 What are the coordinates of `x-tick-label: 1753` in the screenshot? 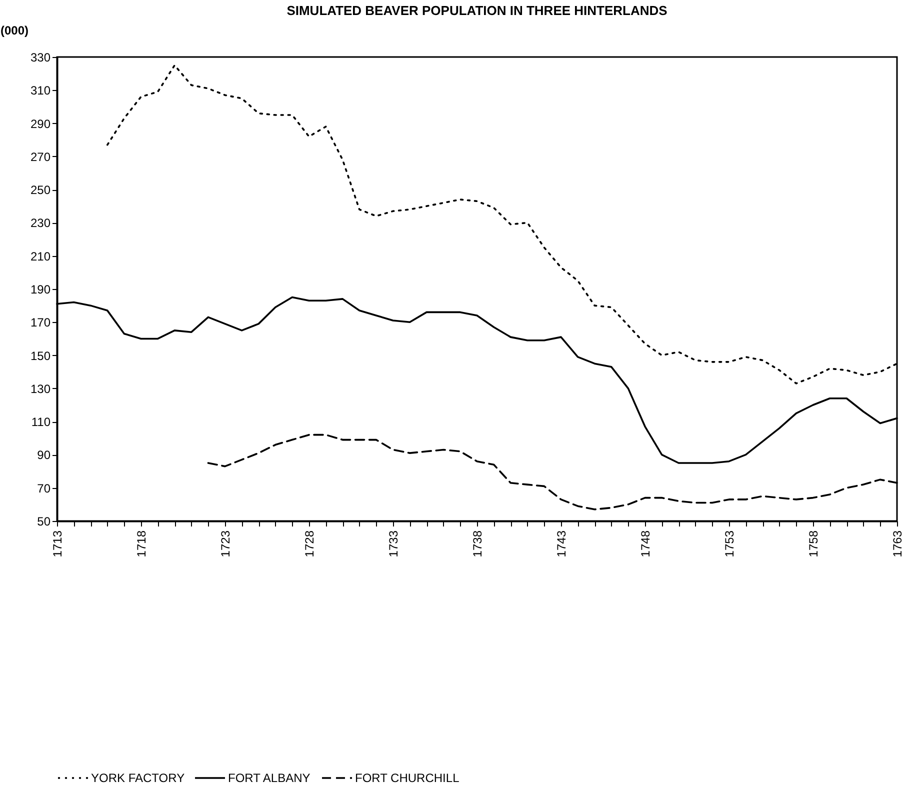 It's located at (729, 544).